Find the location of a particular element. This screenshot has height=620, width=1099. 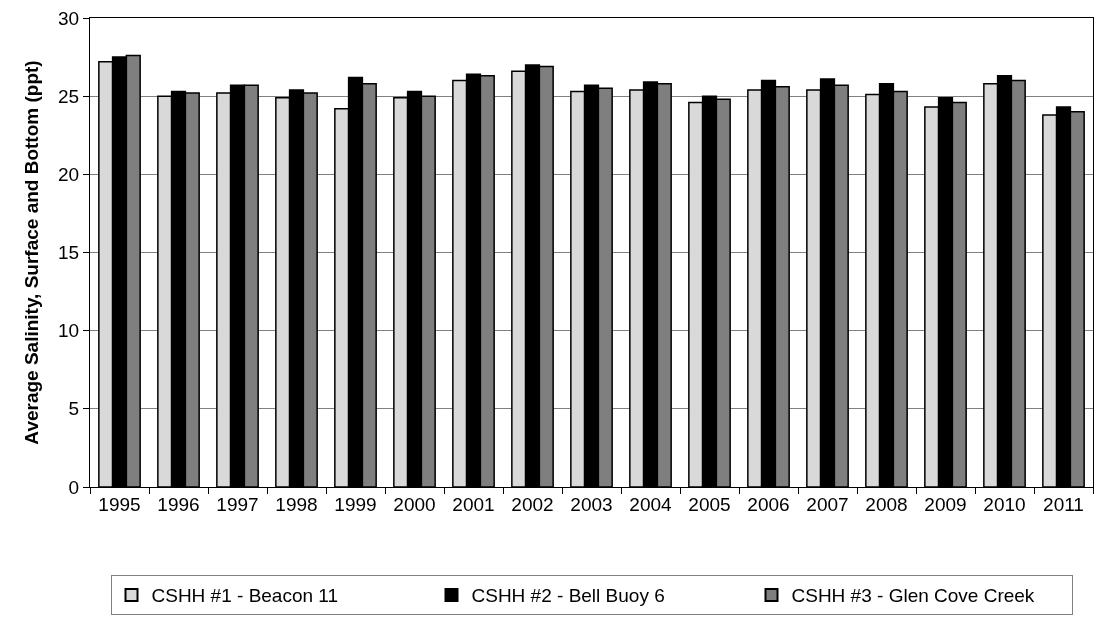

y-tick-label: 15 is located at coordinates (69, 253).